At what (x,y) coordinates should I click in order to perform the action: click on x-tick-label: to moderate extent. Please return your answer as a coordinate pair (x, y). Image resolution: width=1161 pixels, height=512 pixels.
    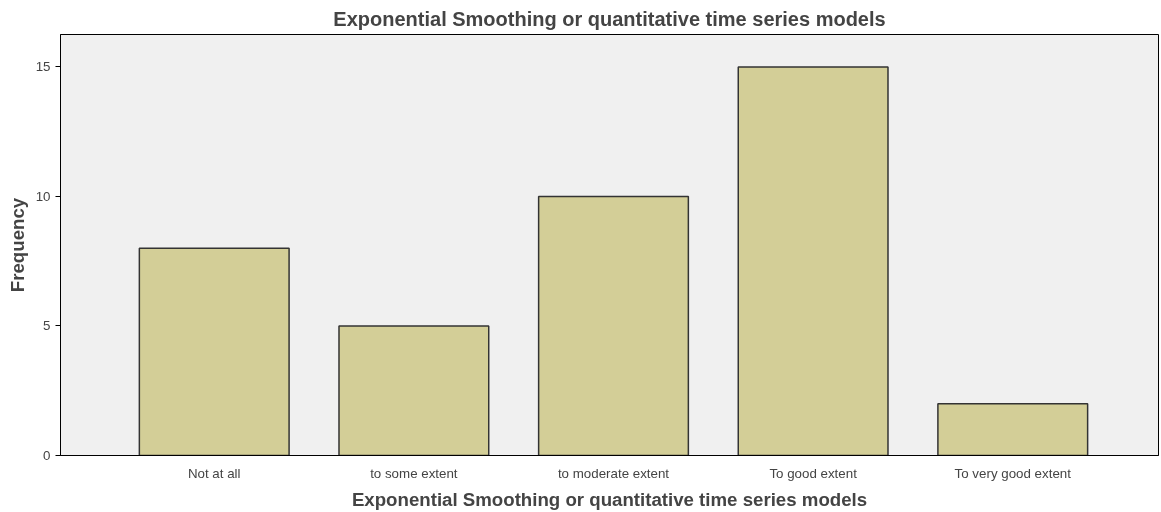
    Looking at the image, I should click on (613, 473).